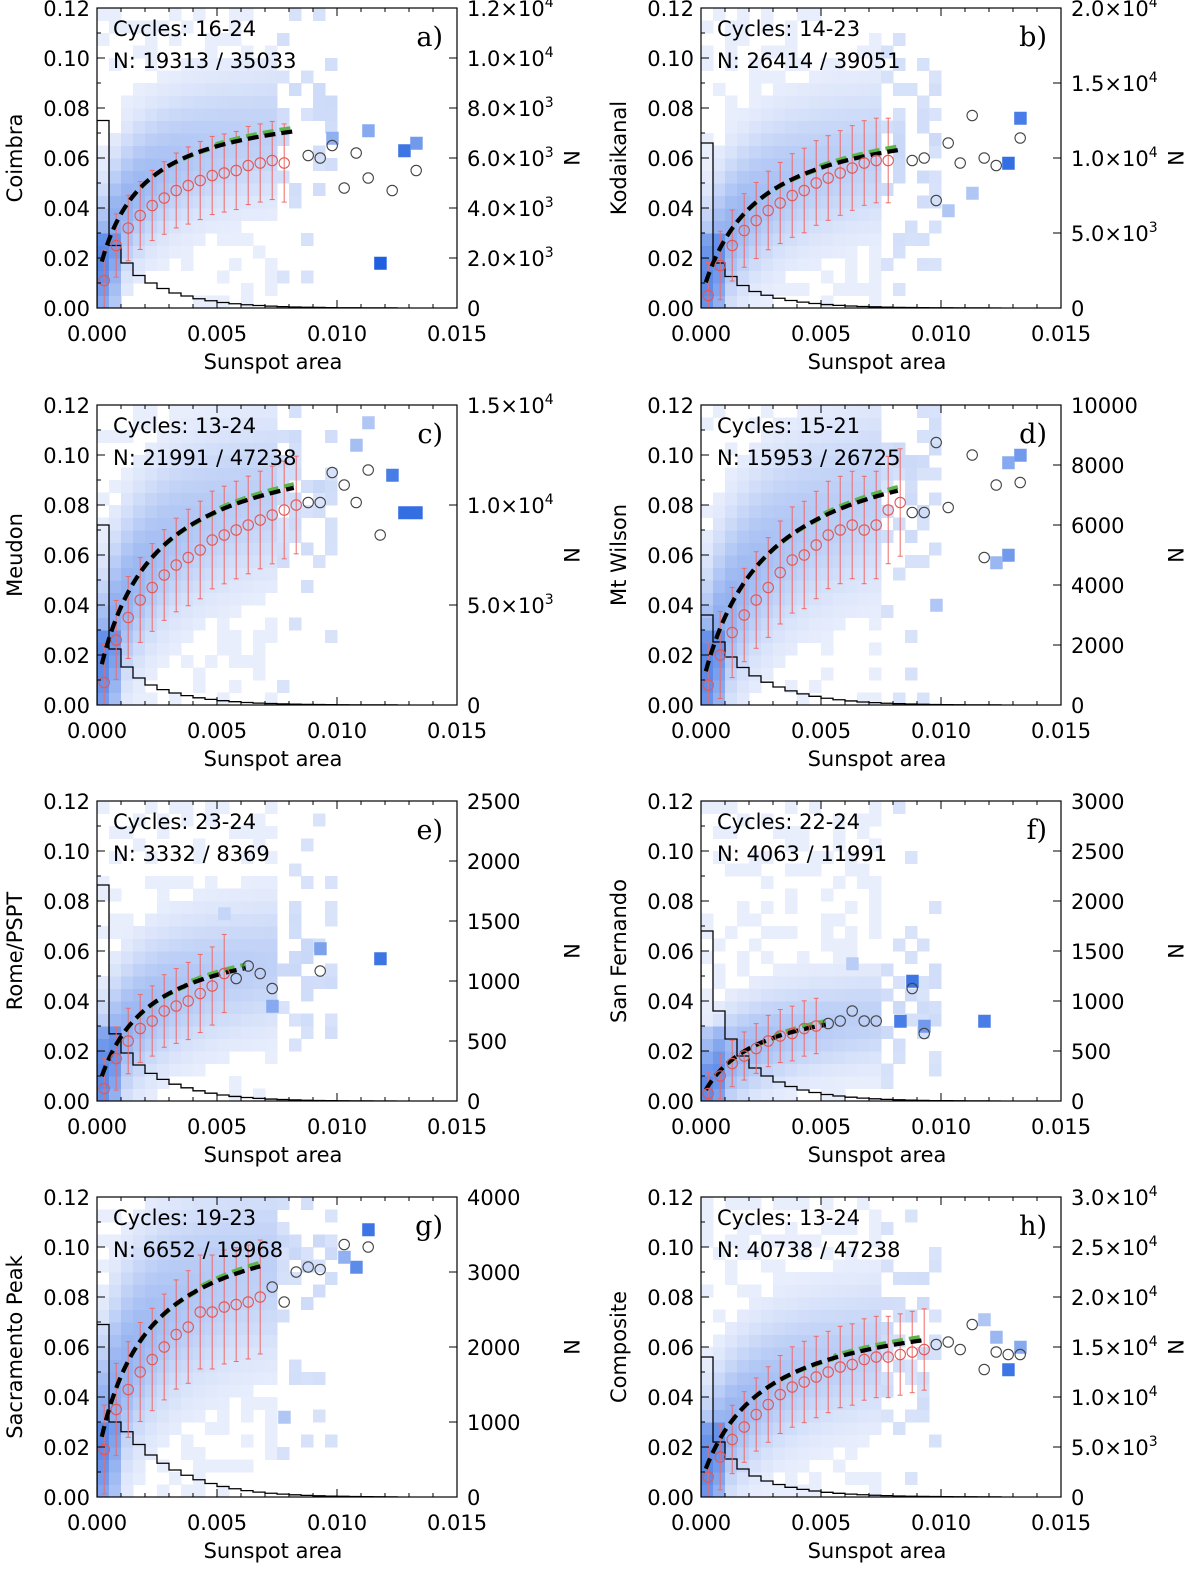 The height and width of the screenshot is (1592, 1200). What do you see at coordinates (821, 1127) in the screenshot?
I see `x-tick-label: 0.005` at bounding box center [821, 1127].